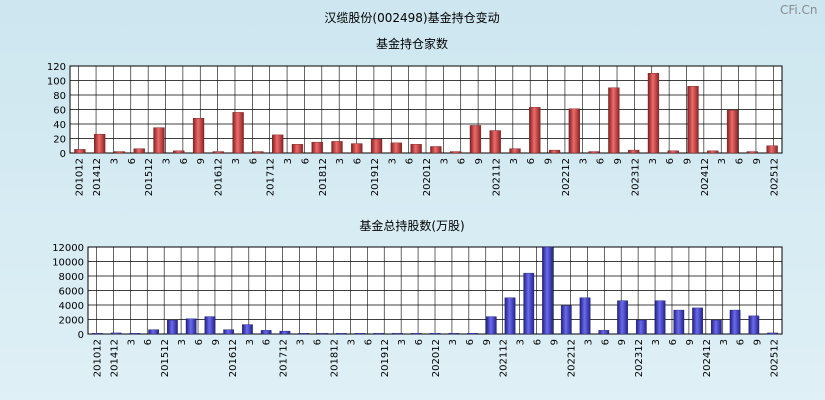  I want to click on page-title: 汉缆股份(002498)基金持仓变动, so click(411, 17).